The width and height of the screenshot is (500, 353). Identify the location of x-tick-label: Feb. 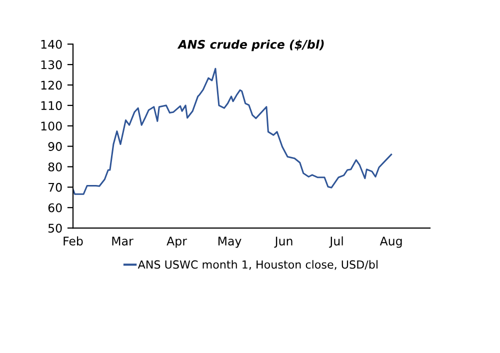
(73, 241).